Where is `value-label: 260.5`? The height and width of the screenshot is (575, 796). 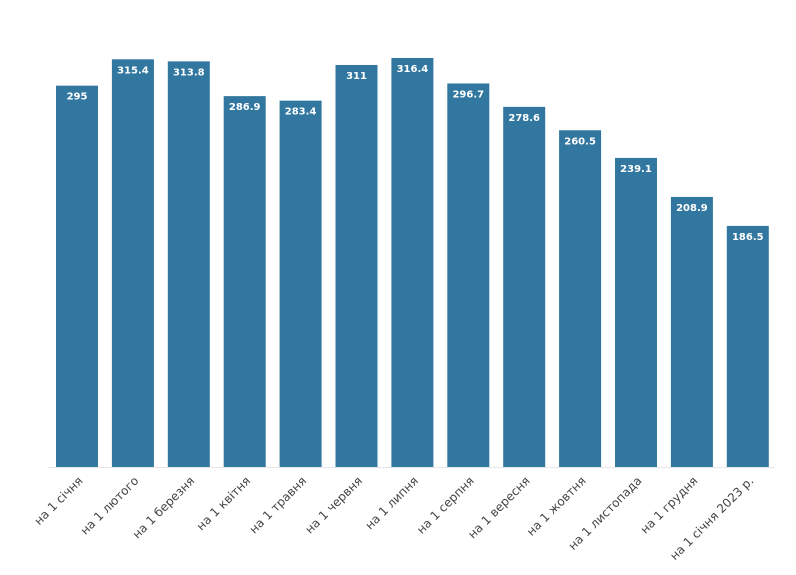
value-label: 260.5 is located at coordinates (580, 141).